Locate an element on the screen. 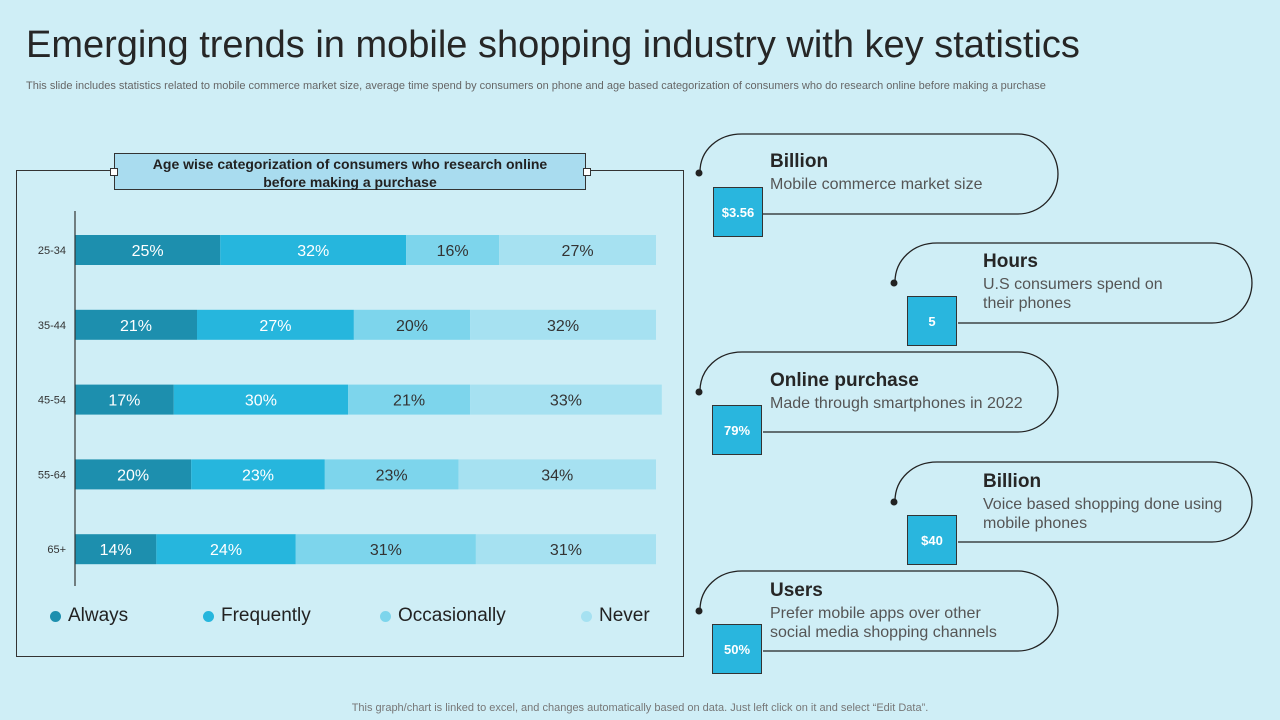 Image resolution: width=1280 pixels, height=720 pixels. data-label: 25% is located at coordinates (148, 251).